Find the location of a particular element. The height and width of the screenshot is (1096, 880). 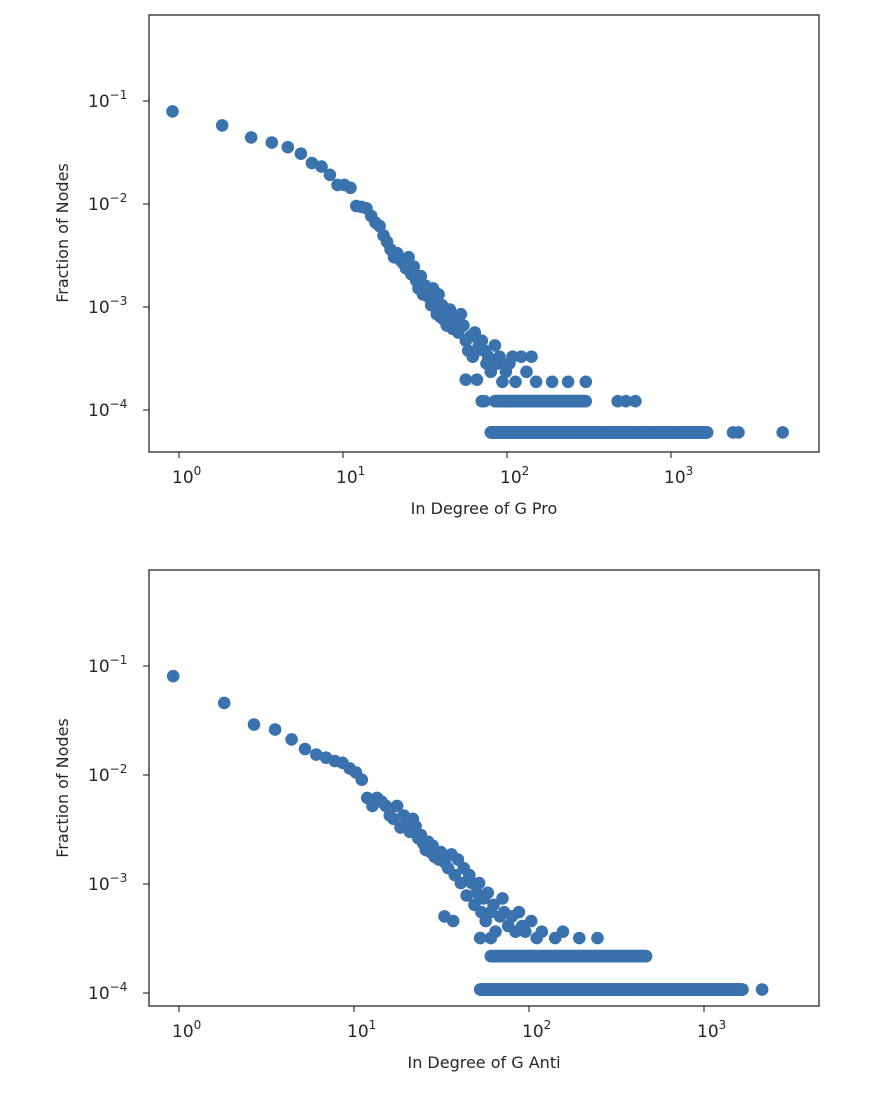

y-tick-label-top-2: 10⁻³ is located at coordinates (107, 306).